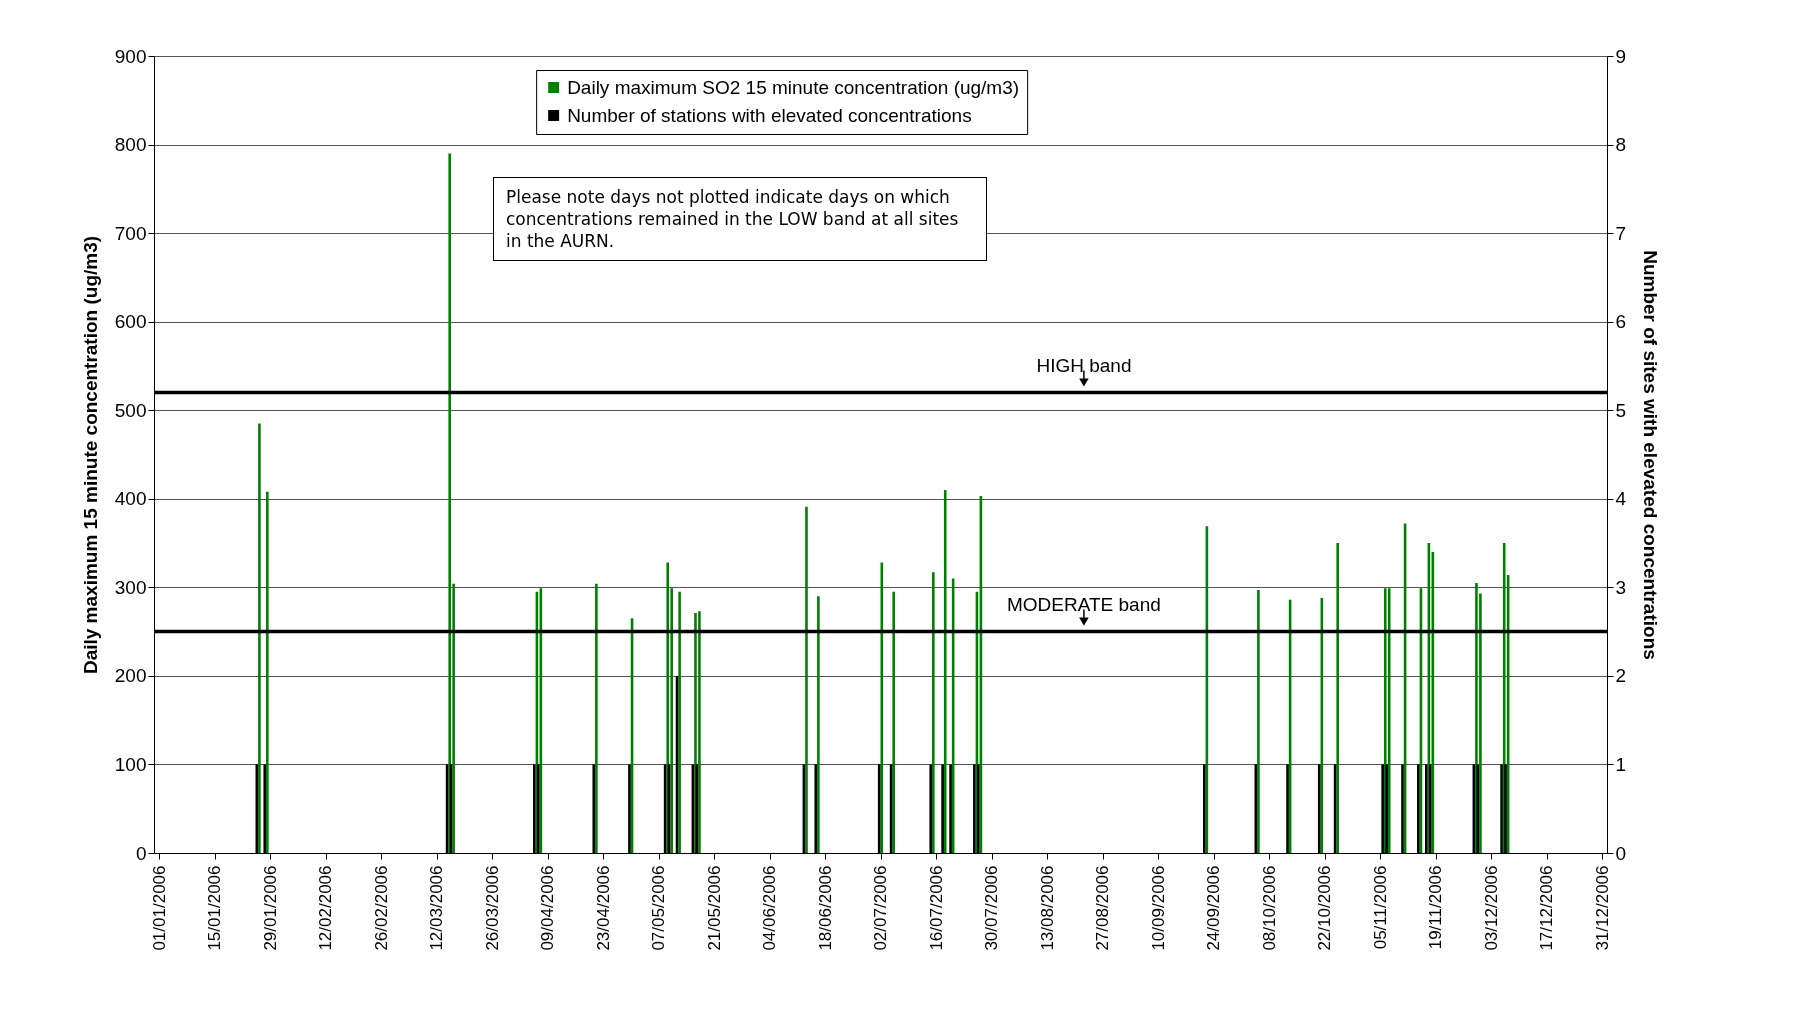 The width and height of the screenshot is (1819, 1032). Describe the element at coordinates (825, 908) in the screenshot. I see `x-tick-label: 18/06/2006` at that location.